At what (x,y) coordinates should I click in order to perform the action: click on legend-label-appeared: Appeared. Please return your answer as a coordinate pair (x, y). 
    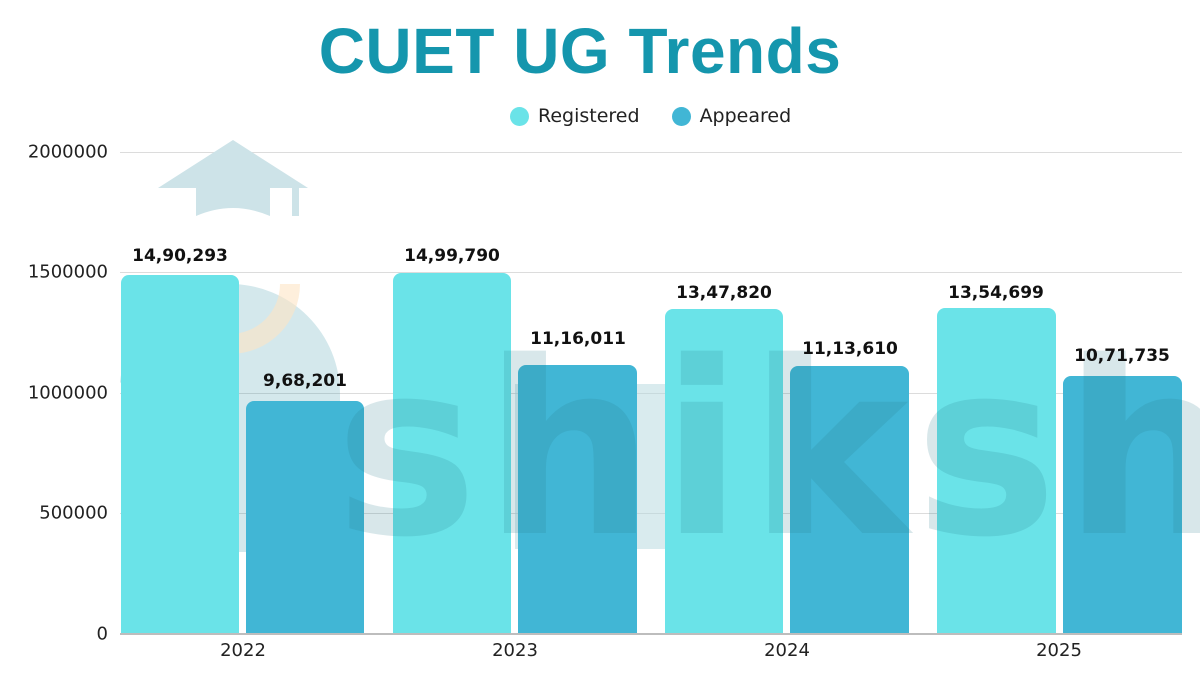
    Looking at the image, I should click on (745, 116).